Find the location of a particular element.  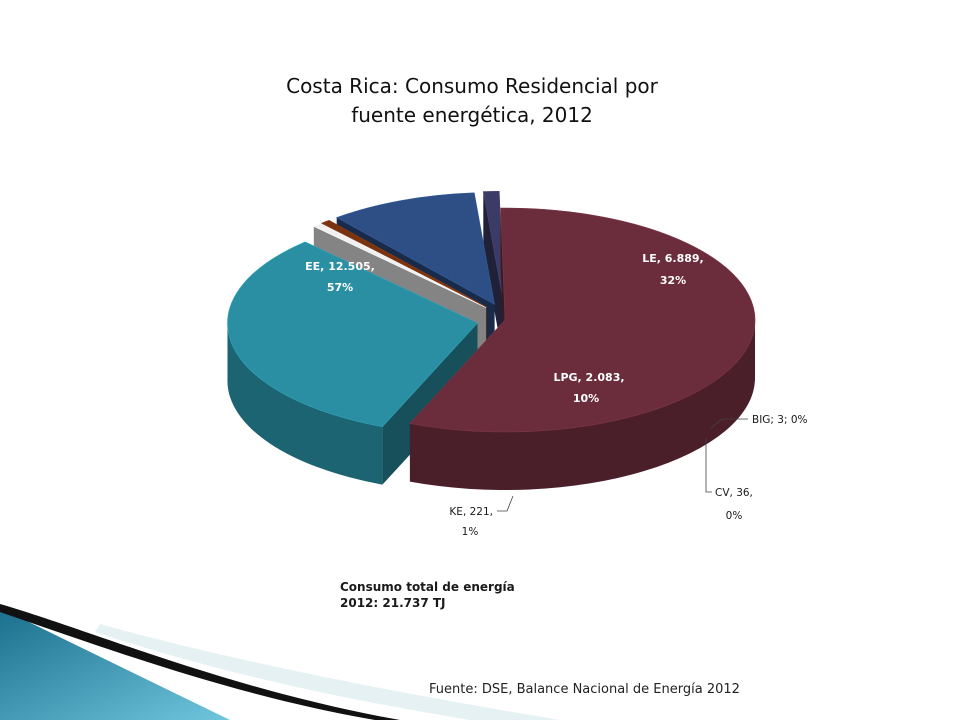

label-big: BIG; 3; 0% is located at coordinates (780, 420).